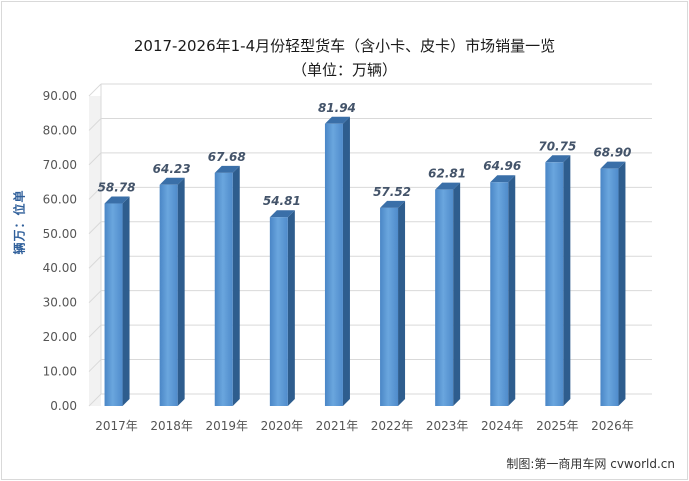 This screenshot has height=481, width=689. What do you see at coordinates (612, 153) in the screenshot?
I see `value-label: 68.90` at bounding box center [612, 153].